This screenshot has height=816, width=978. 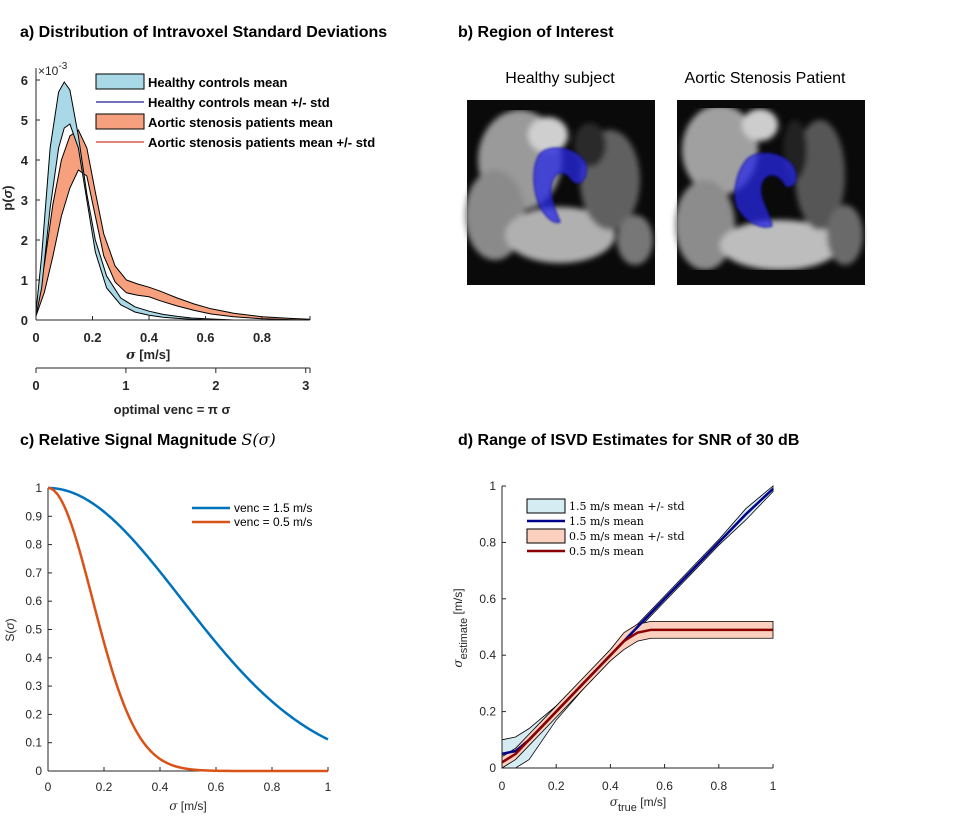 I want to click on venc-tick-label: 3, so click(x=305, y=385).